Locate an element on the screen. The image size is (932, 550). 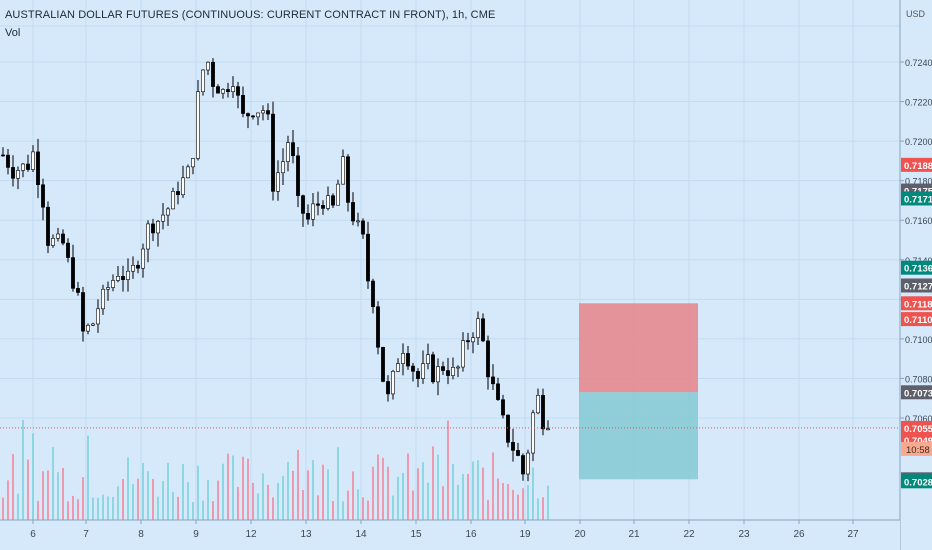
time-tick-label: 26 is located at coordinates (799, 534).